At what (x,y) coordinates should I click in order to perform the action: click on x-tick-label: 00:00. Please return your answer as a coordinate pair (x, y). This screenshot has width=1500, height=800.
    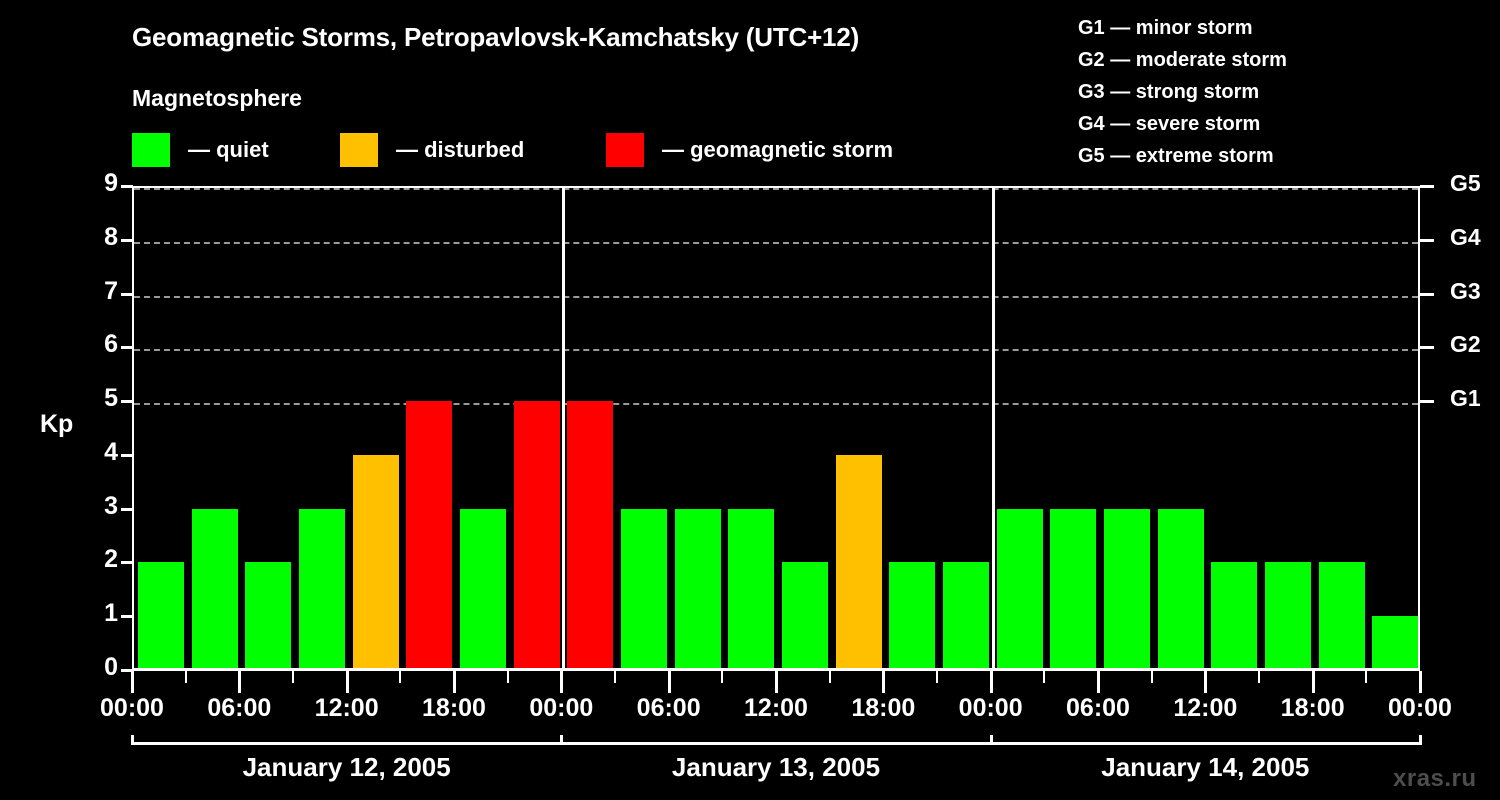
    Looking at the image, I should click on (1420, 708).